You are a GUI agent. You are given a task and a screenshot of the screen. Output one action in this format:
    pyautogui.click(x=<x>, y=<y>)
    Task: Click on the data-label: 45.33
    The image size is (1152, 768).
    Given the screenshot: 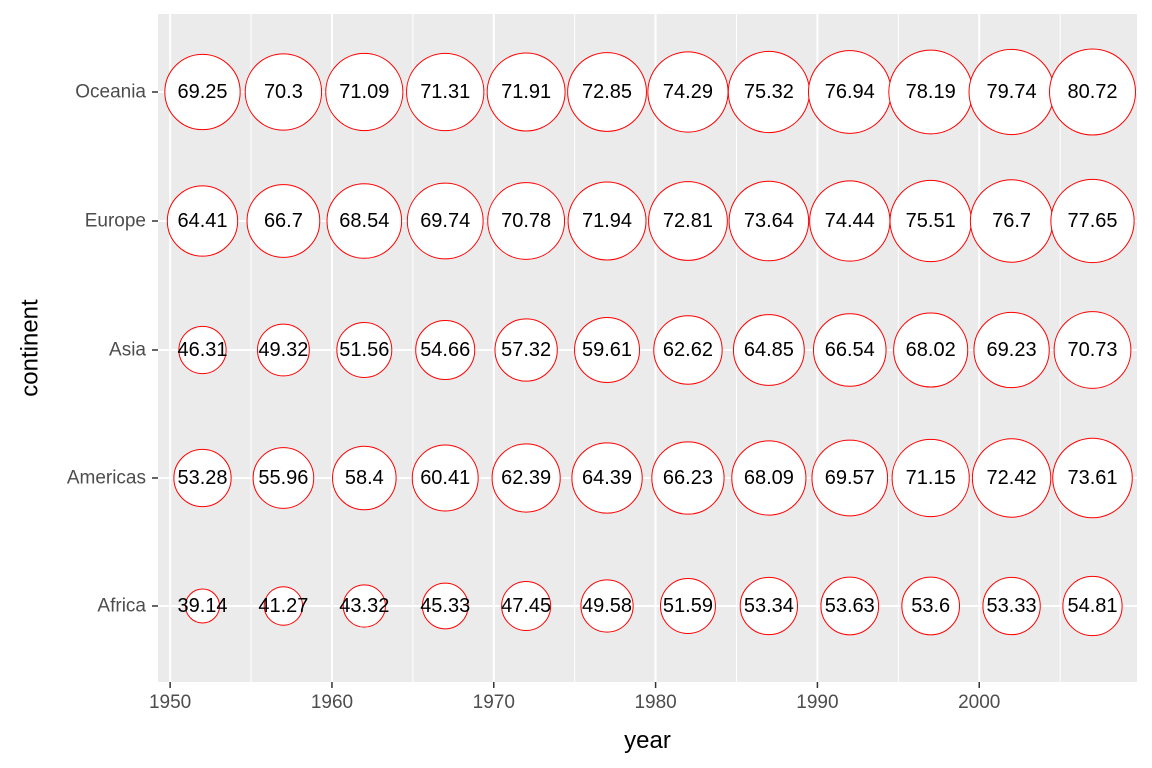 What is the action you would take?
    pyautogui.click(x=445, y=606)
    